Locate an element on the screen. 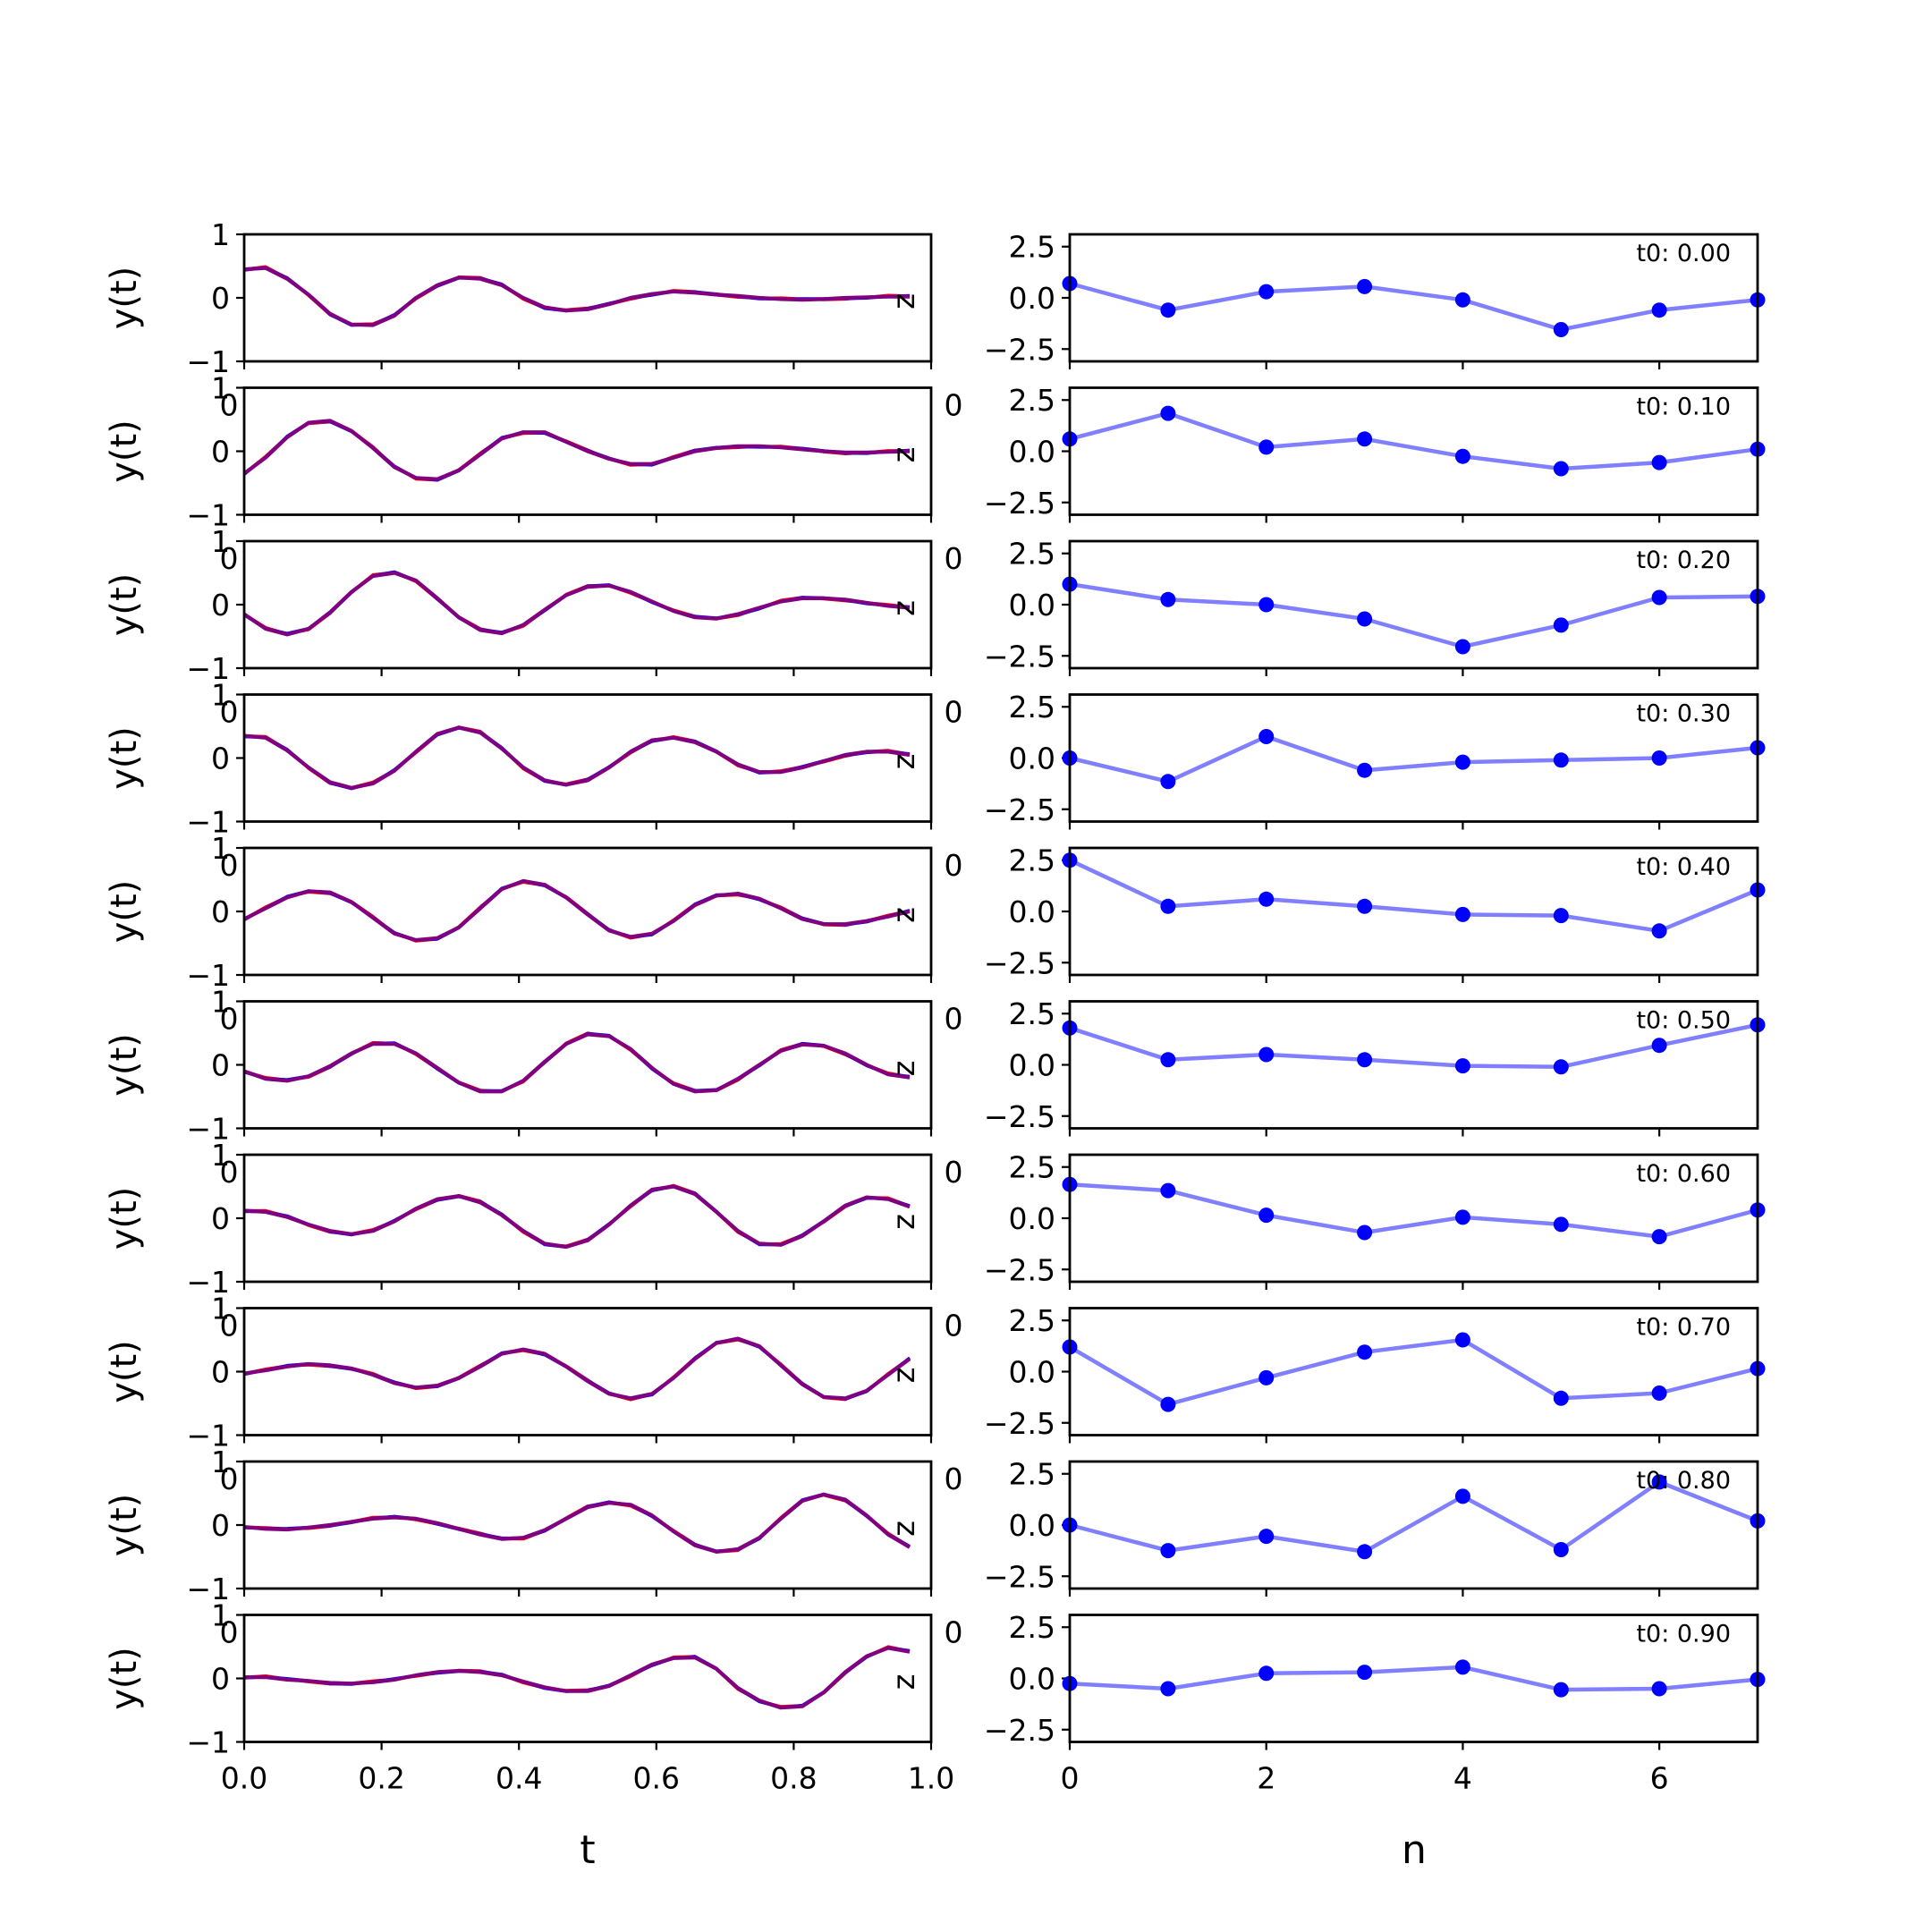 The image size is (1932, 1932). right-x-tick-label: 0 is located at coordinates (1070, 1778).